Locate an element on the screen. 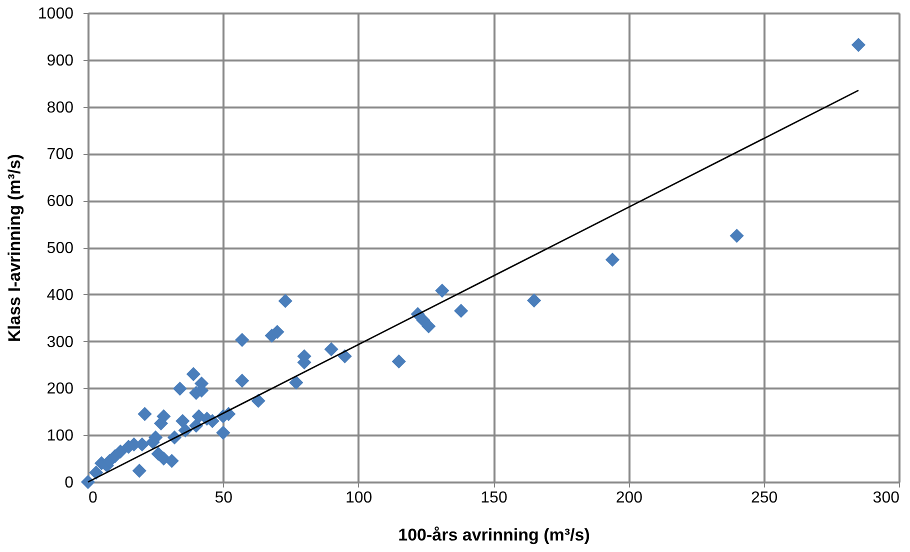  y-tick-label: 0 is located at coordinates (69, 483).